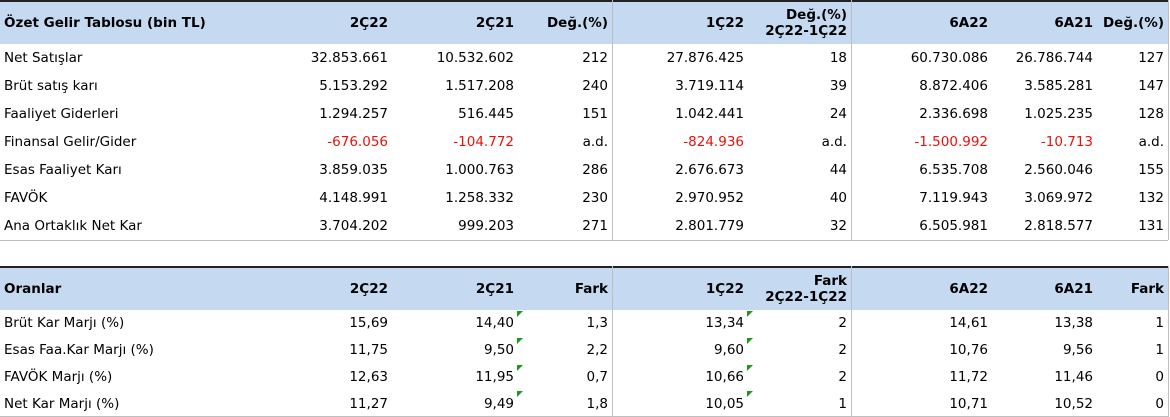  What do you see at coordinates (131, 23) in the screenshot?
I see `header-cell: Özet Gelir Tablosu (bin TL)` at bounding box center [131, 23].